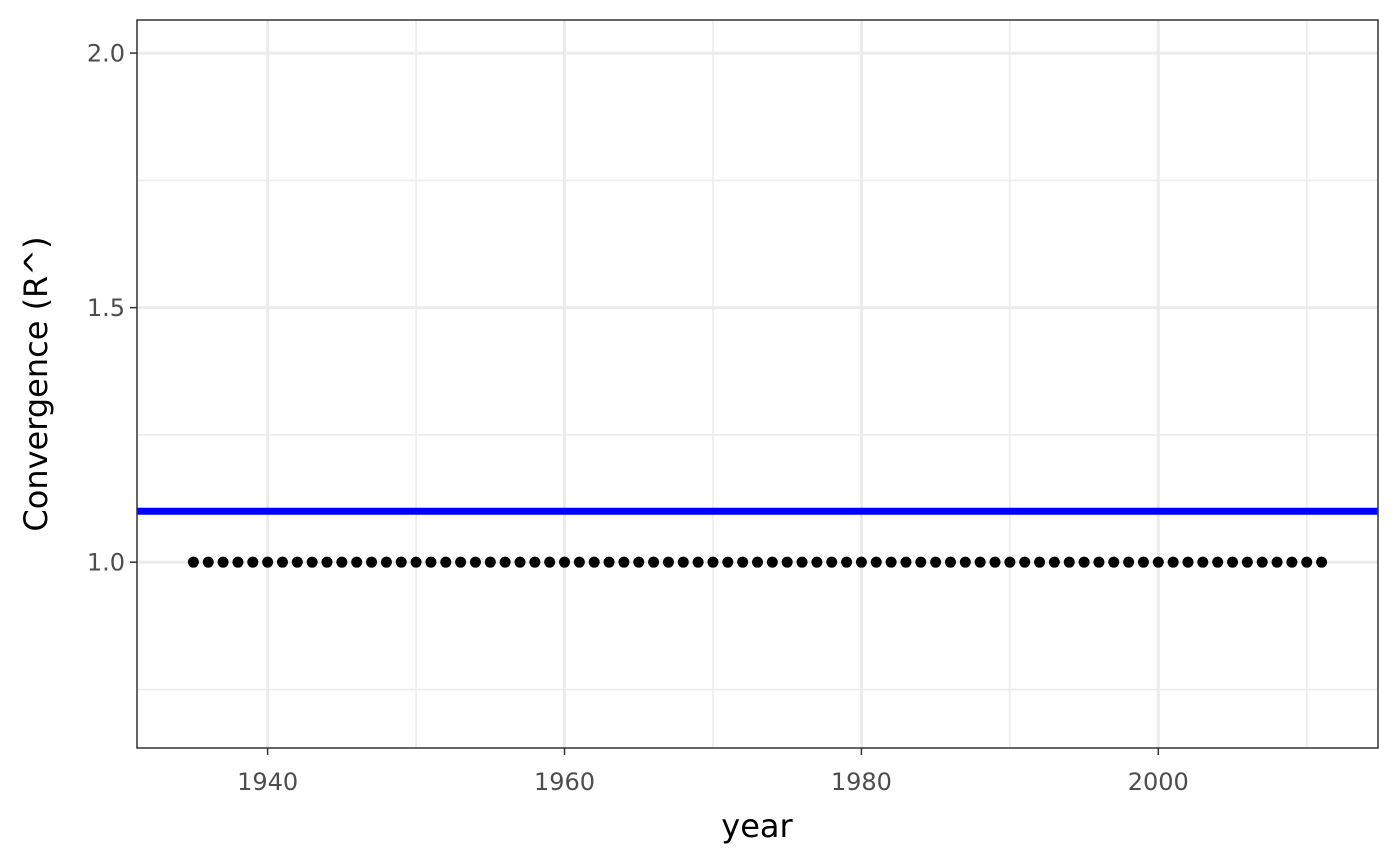 The height and width of the screenshot is (866, 1400). Describe the element at coordinates (1158, 782) in the screenshot. I see `x-tick-label: 2000` at that location.